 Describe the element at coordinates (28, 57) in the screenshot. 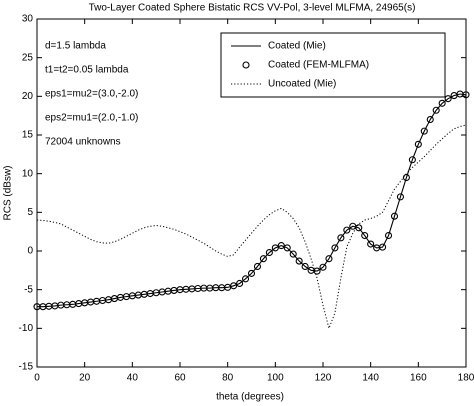

I see `y-tick-label: 25` at that location.